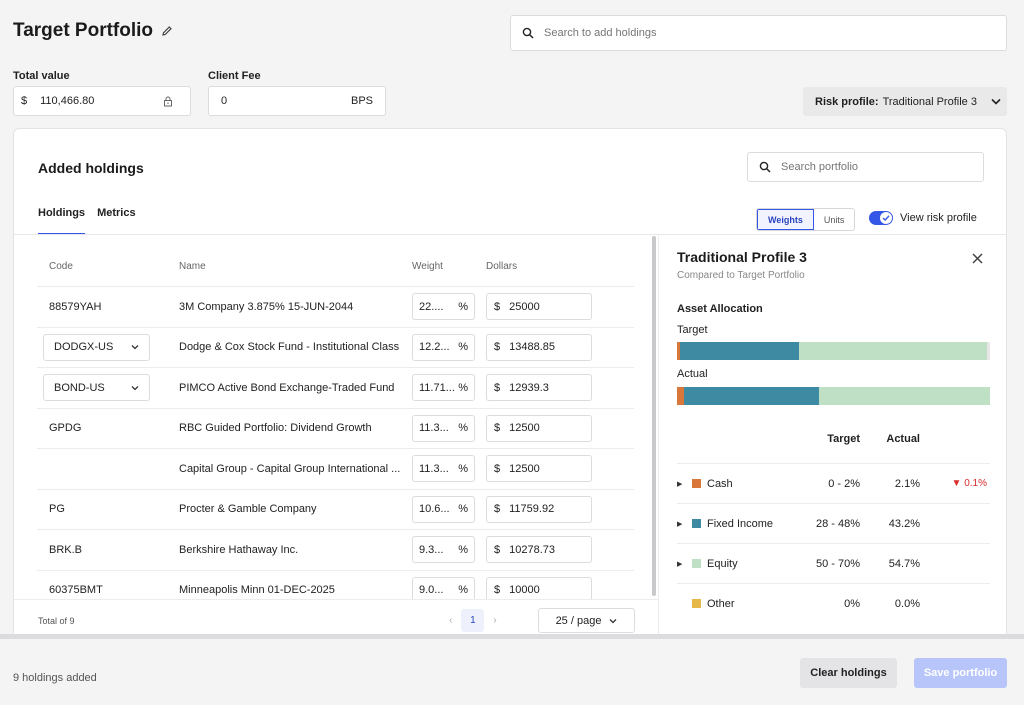  I want to click on table-scrollbar, so click(654, 416).